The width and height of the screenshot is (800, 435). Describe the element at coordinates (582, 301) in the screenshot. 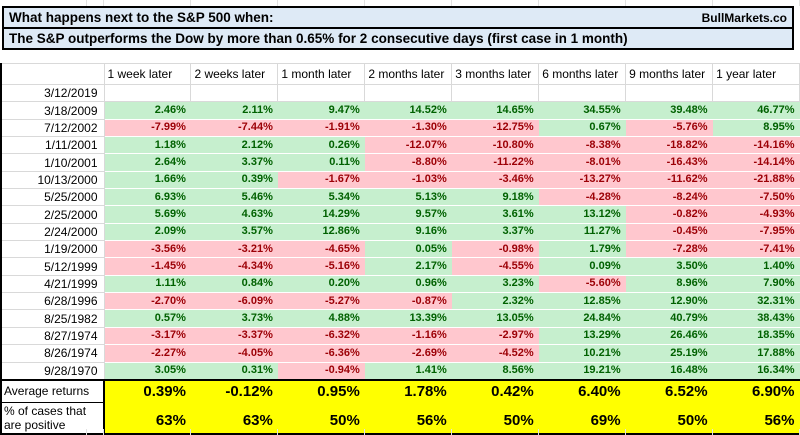

I see `return-cell: 12.85%` at that location.